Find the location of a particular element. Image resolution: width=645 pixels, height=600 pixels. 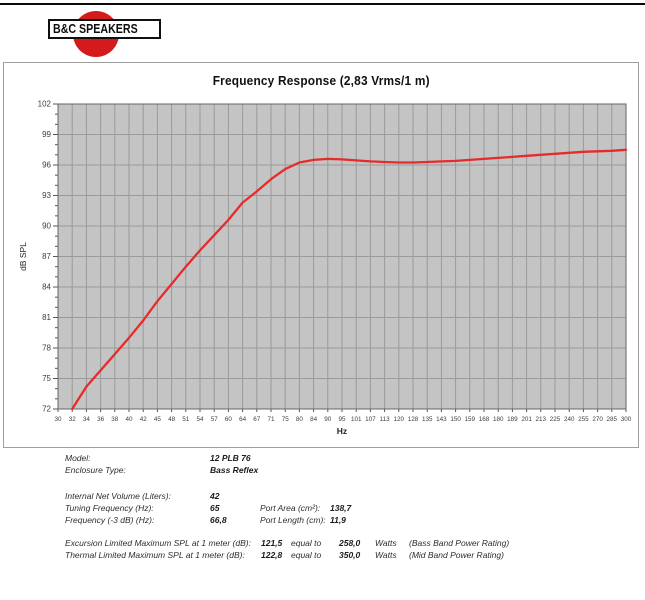

svg-text: 240 is located at coordinates (569, 419).